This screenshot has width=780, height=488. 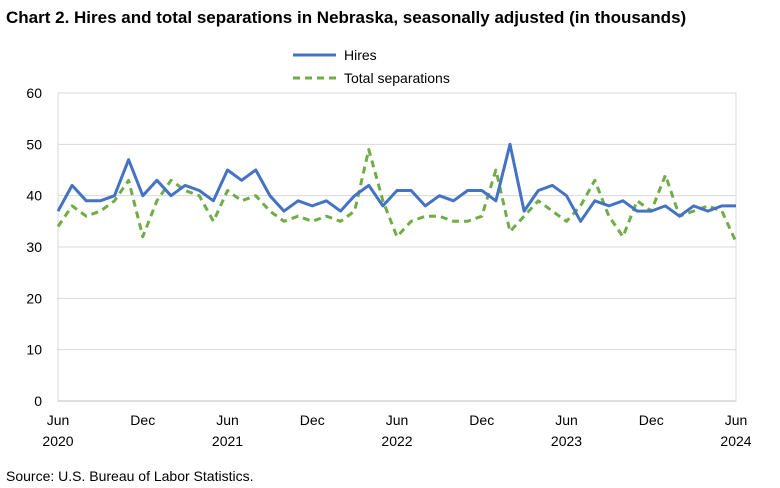 I want to click on y-tick-label: 30, so click(x=34, y=247).